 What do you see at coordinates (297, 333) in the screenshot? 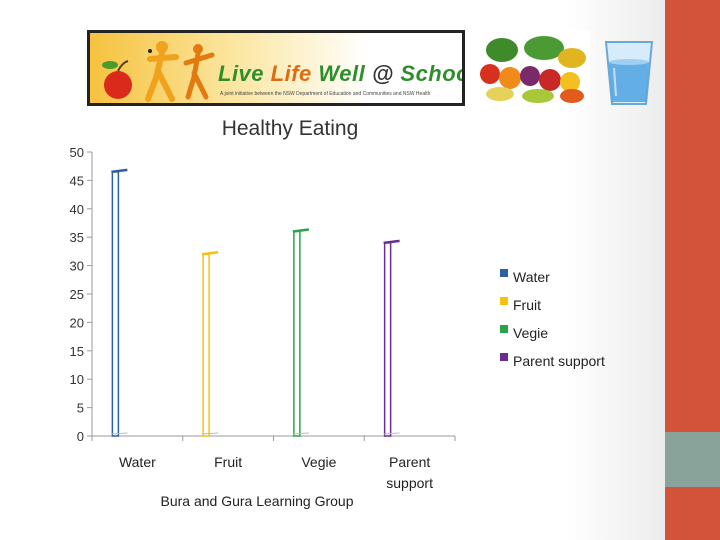
I see `bar-vegie` at bounding box center [297, 333].